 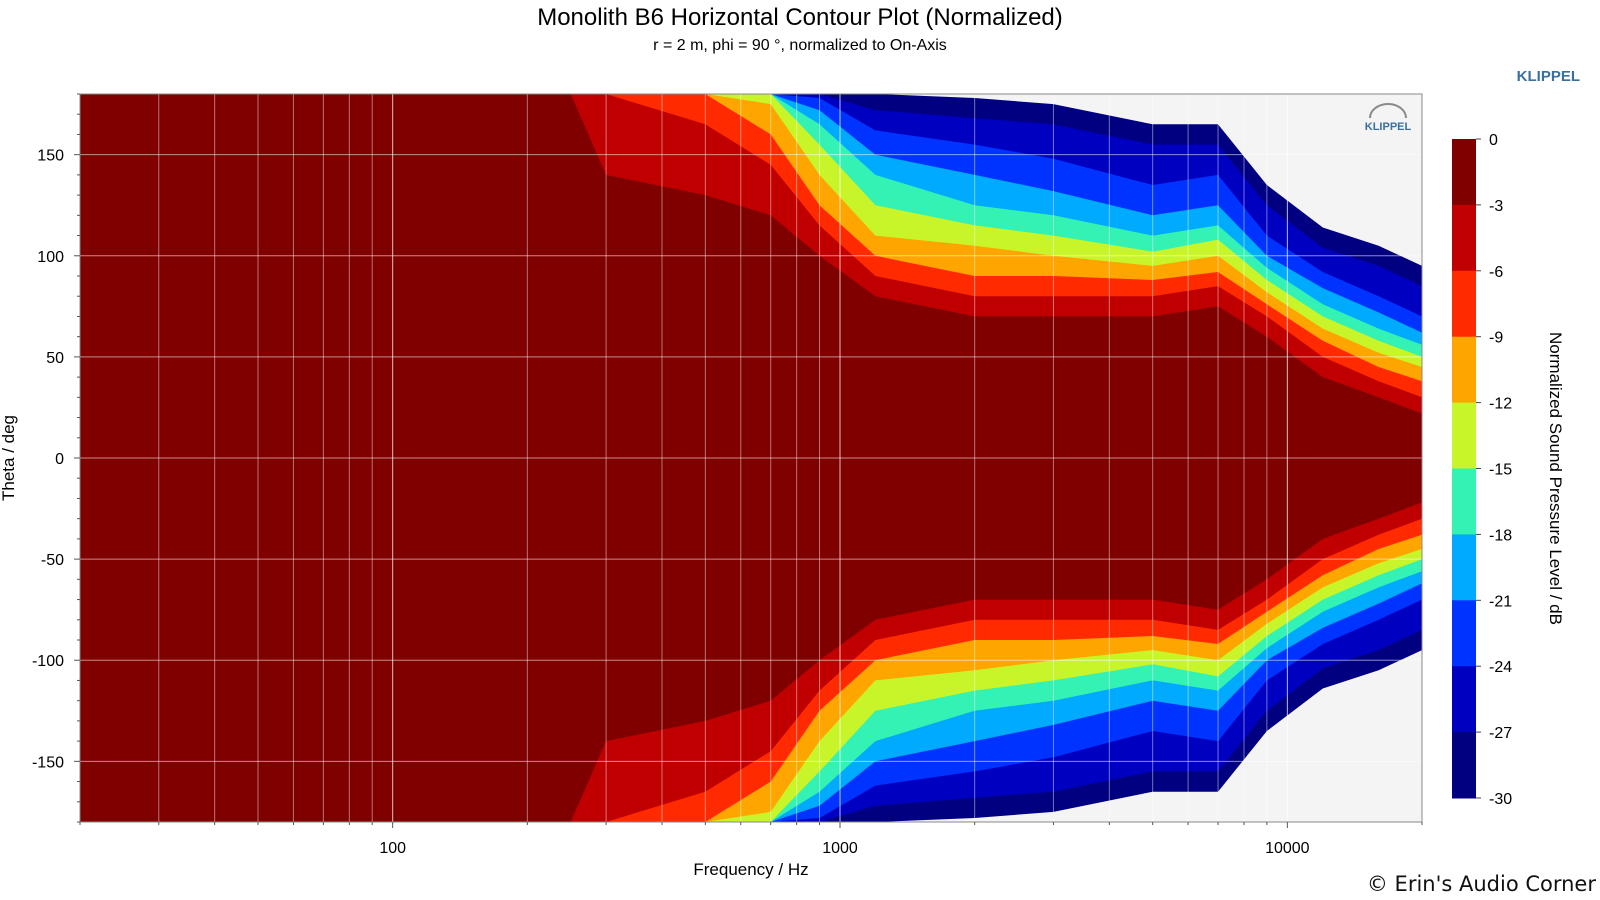 What do you see at coordinates (1496, 338) in the screenshot?
I see `colorbar-tick-label: -9` at bounding box center [1496, 338].